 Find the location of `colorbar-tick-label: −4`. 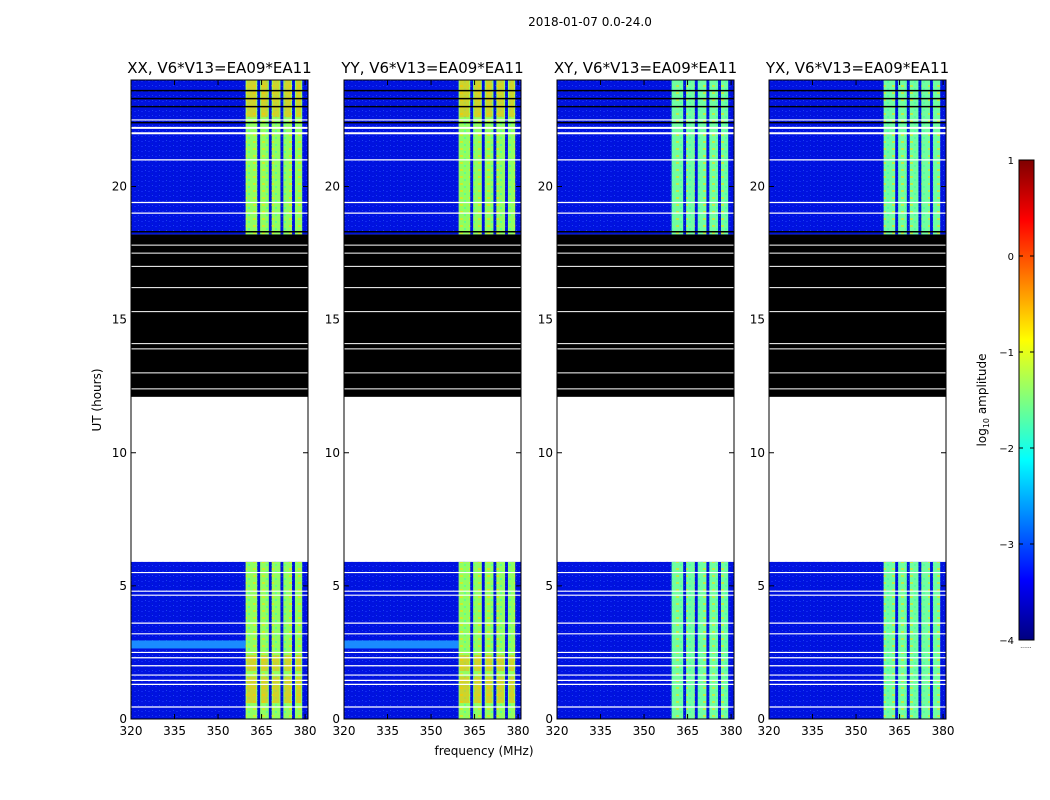

colorbar-tick-label: −4 is located at coordinates (1006, 641).